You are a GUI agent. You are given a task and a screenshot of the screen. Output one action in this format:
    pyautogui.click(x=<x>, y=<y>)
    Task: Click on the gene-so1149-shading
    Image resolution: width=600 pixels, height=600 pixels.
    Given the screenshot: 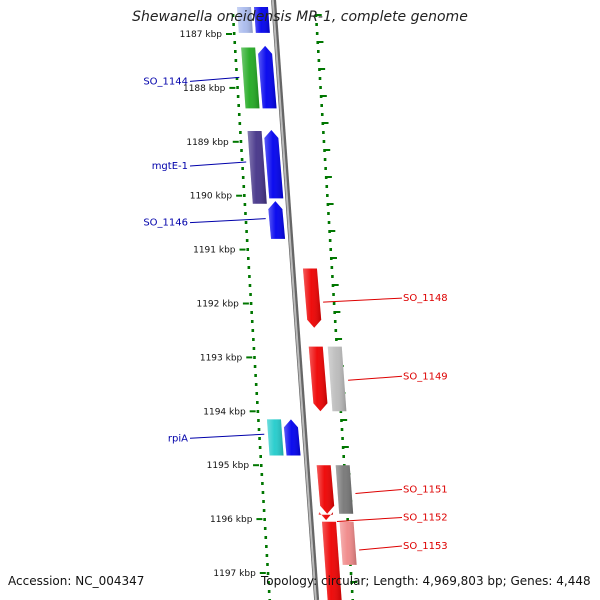 What is the action you would take?
    pyautogui.click(x=318, y=379)
    